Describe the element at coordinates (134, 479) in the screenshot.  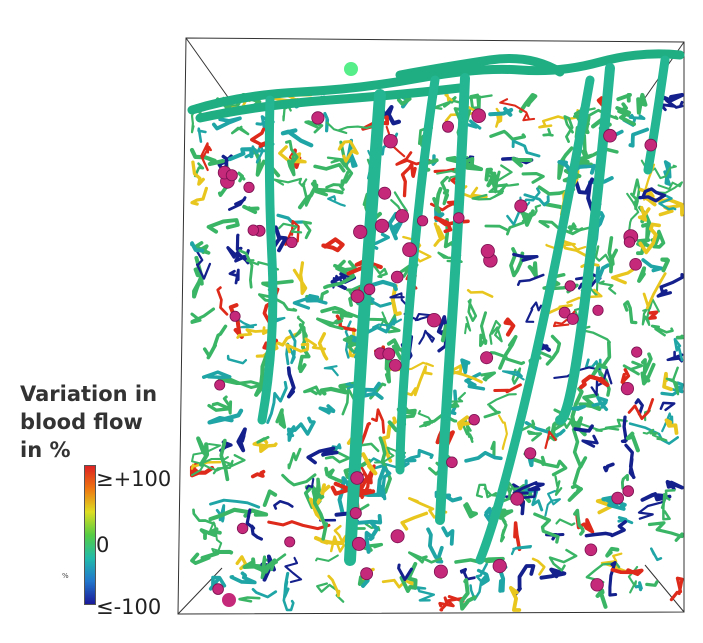
I see `colorbar-tick-max: ≥+100` at that location.